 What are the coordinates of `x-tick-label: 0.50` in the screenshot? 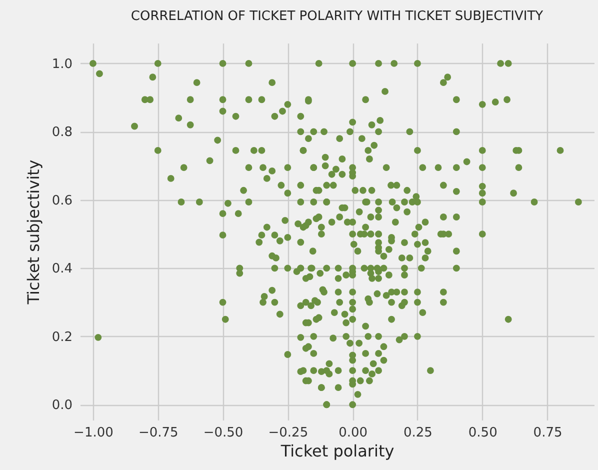 It's located at (483, 433).